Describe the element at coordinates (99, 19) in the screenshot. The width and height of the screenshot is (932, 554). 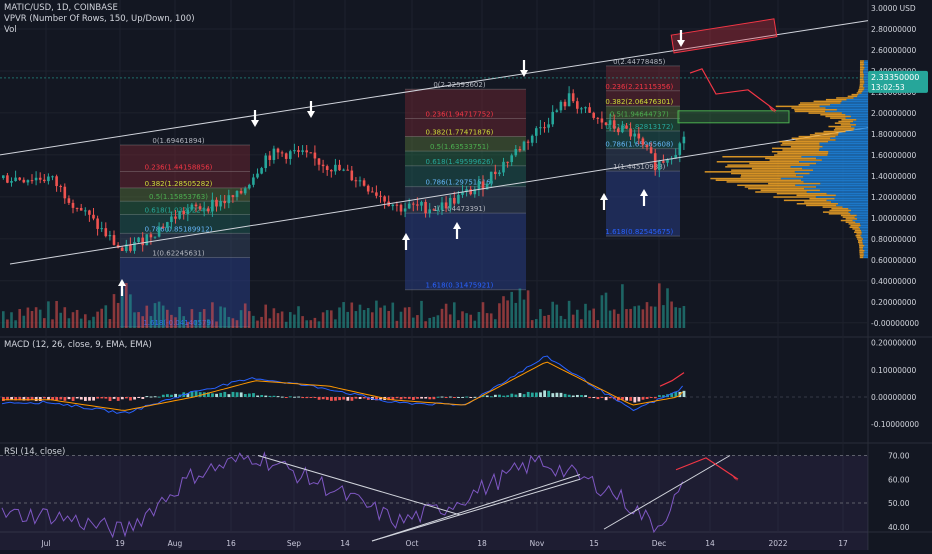
I see `vpvr-legend: VPVR (Number Of Rows, 150, Up/Down, 100)` at that location.